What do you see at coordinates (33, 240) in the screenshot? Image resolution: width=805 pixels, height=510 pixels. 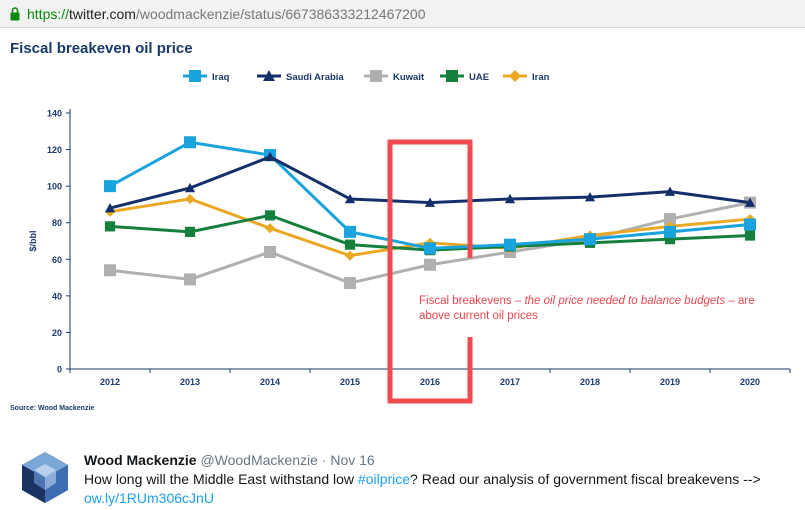 I see `y-axis-label: $/bbl` at bounding box center [33, 240].